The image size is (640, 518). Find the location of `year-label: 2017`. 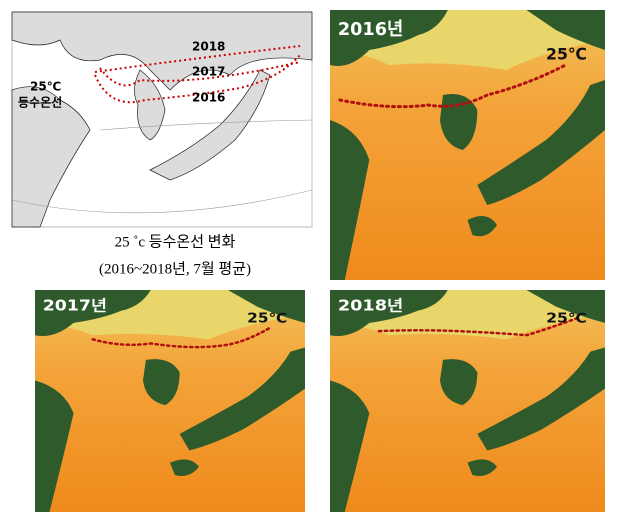

year-label: 2017 is located at coordinates (208, 72).